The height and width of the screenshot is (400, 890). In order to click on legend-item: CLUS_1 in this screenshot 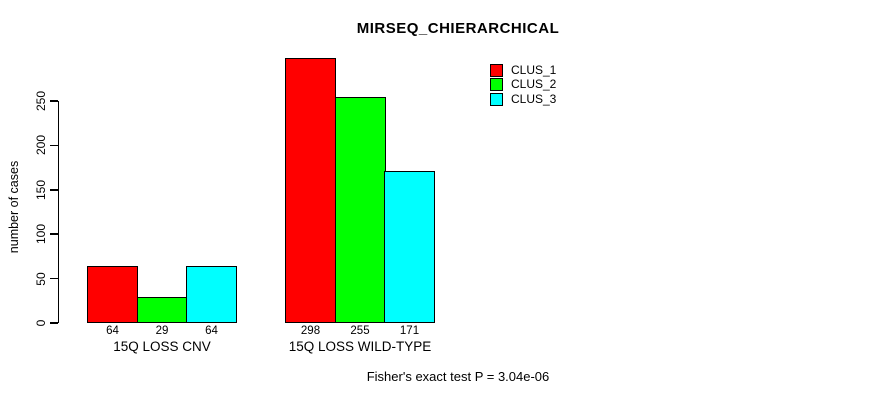, I will do `click(523, 70)`.